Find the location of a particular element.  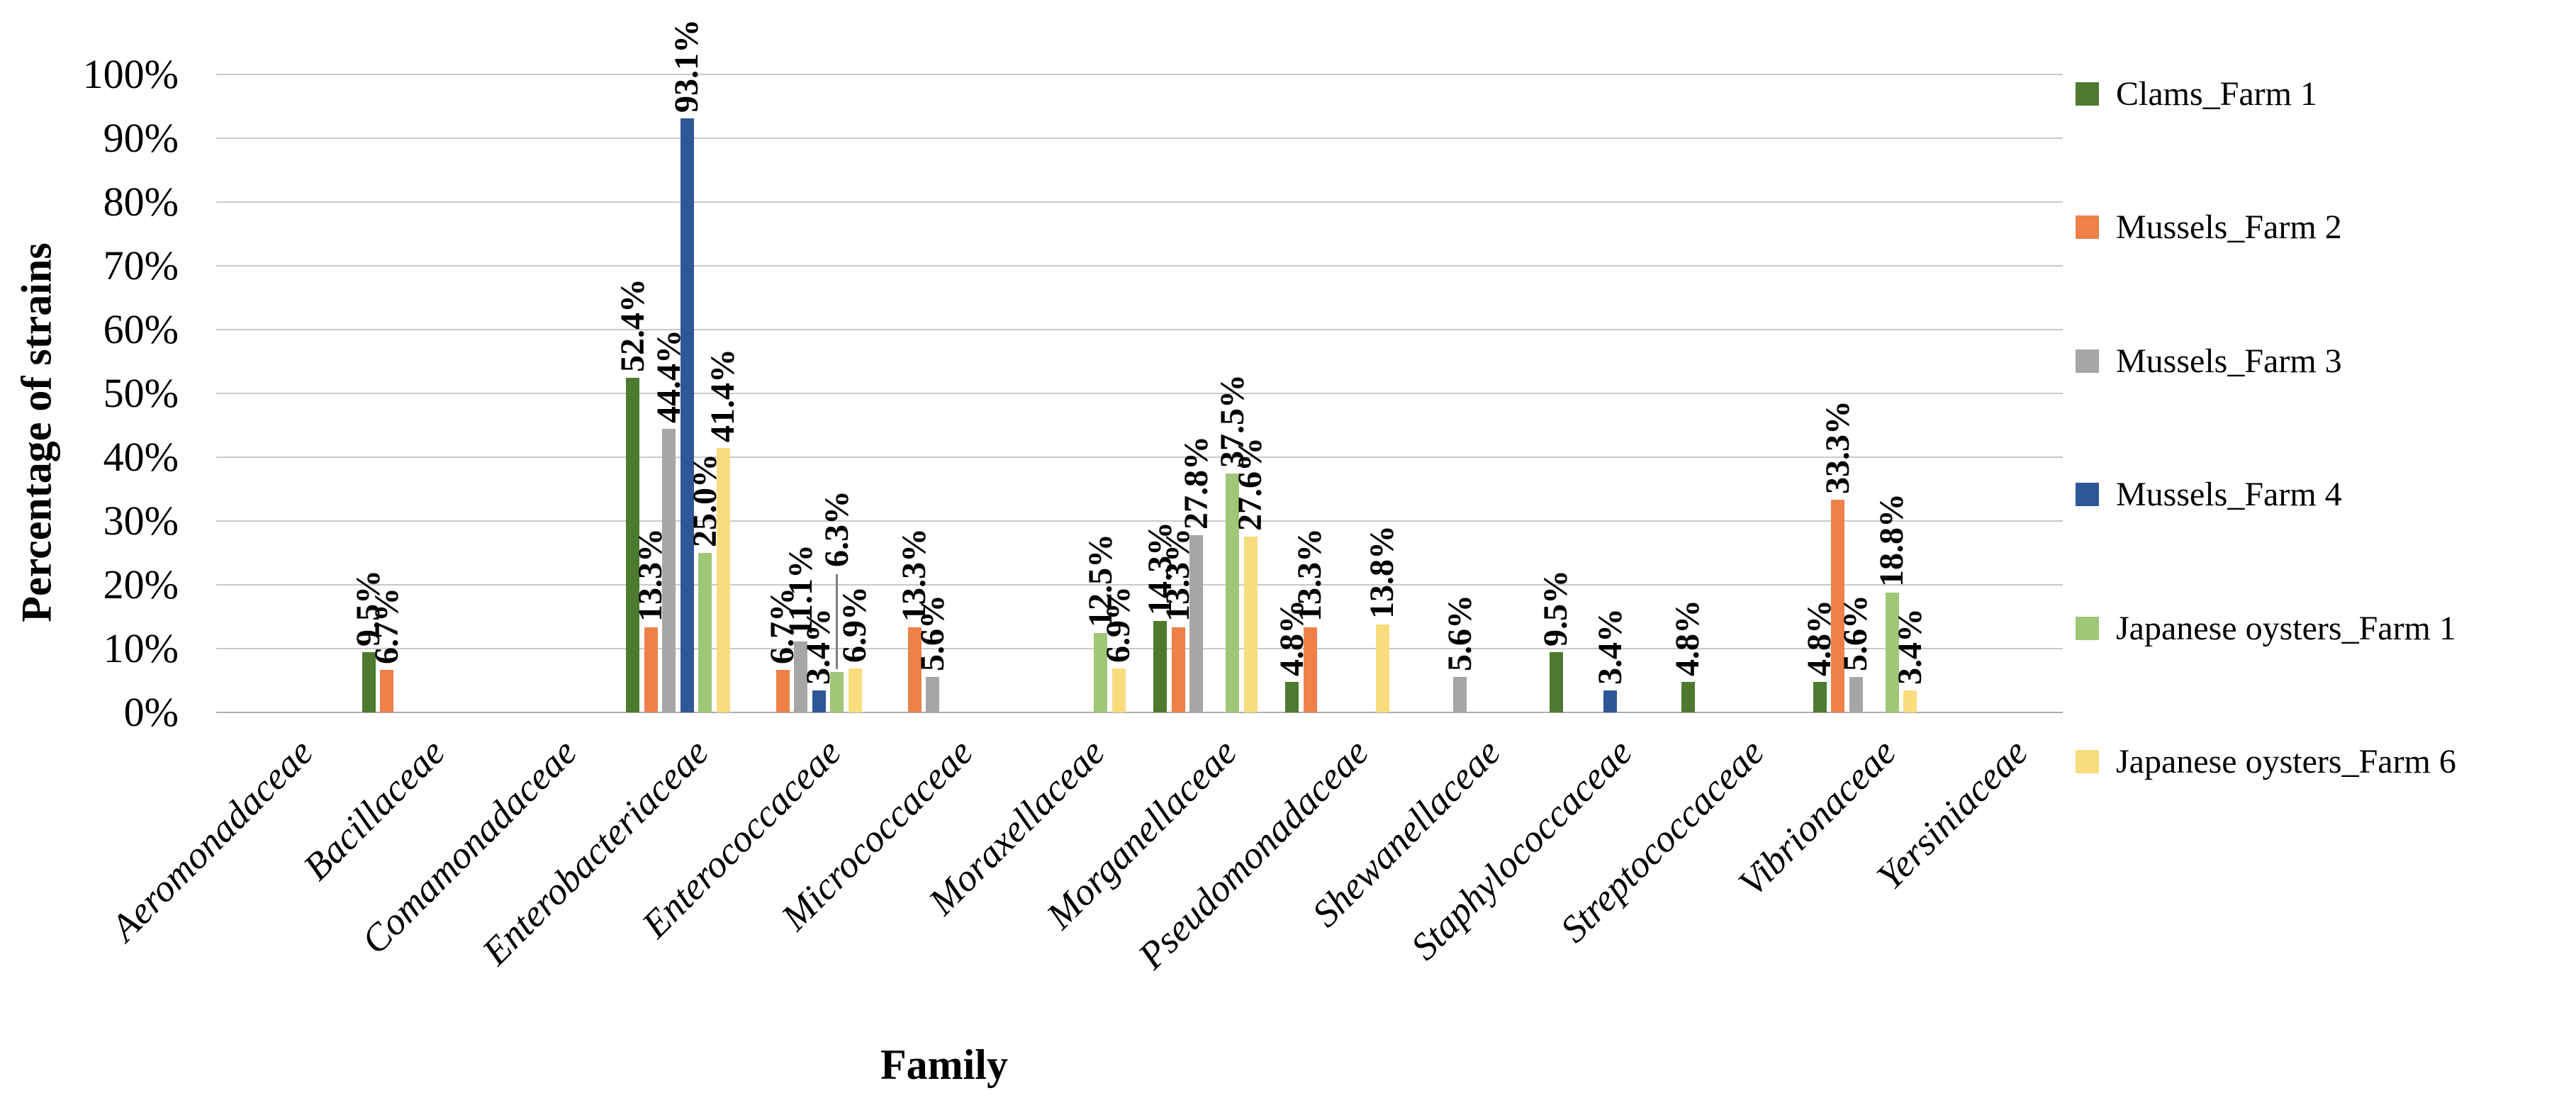

label-leader-line is located at coordinates (838, 622).